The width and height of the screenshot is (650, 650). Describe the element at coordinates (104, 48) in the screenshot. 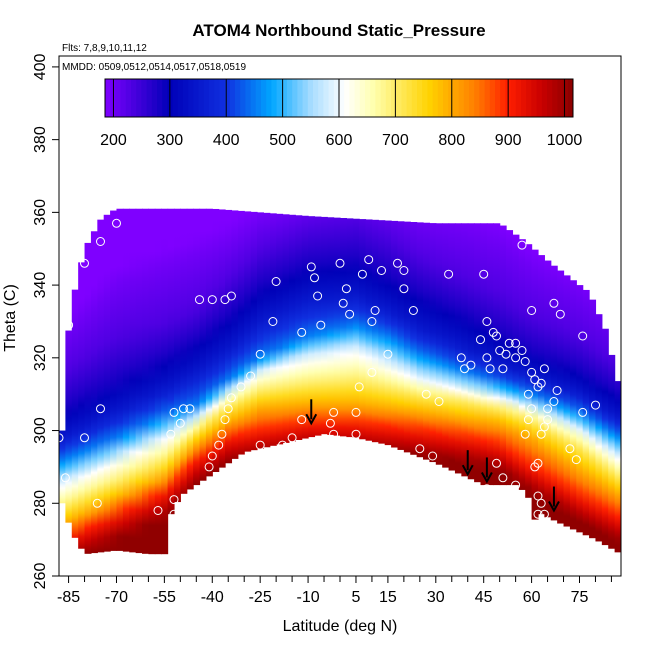

I see `flights-annotation: Flts: 7,8,9,10,11,12` at that location.